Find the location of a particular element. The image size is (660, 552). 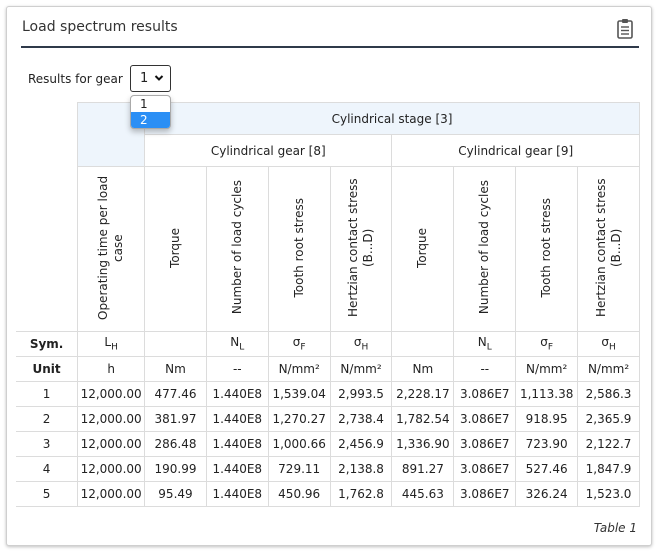

table-cell: 729.11 is located at coordinates (299, 469).